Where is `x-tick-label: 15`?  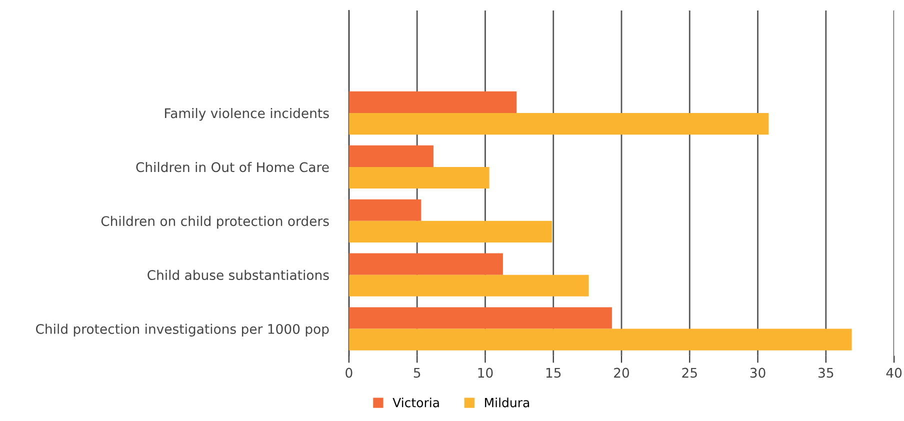 x-tick-label: 15 is located at coordinates (553, 373).